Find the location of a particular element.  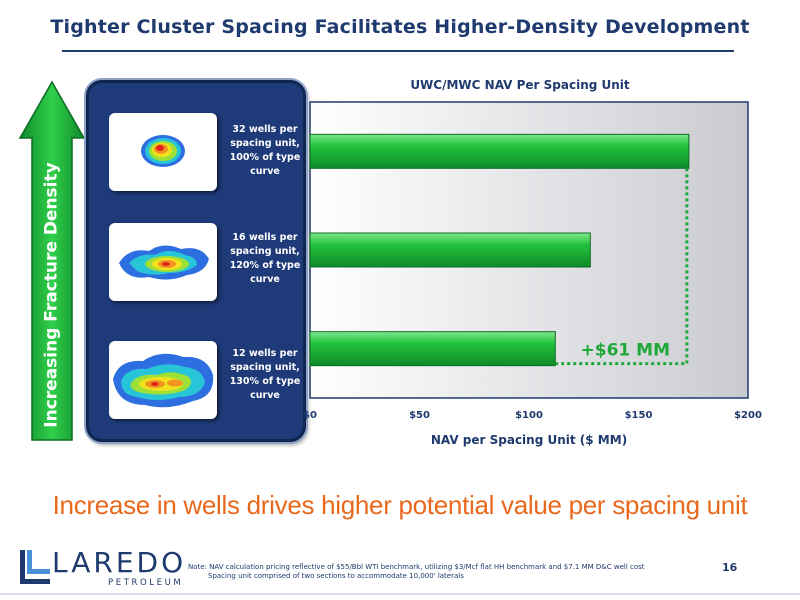

heatmap-thumbnail-12-wells is located at coordinates (163, 380).